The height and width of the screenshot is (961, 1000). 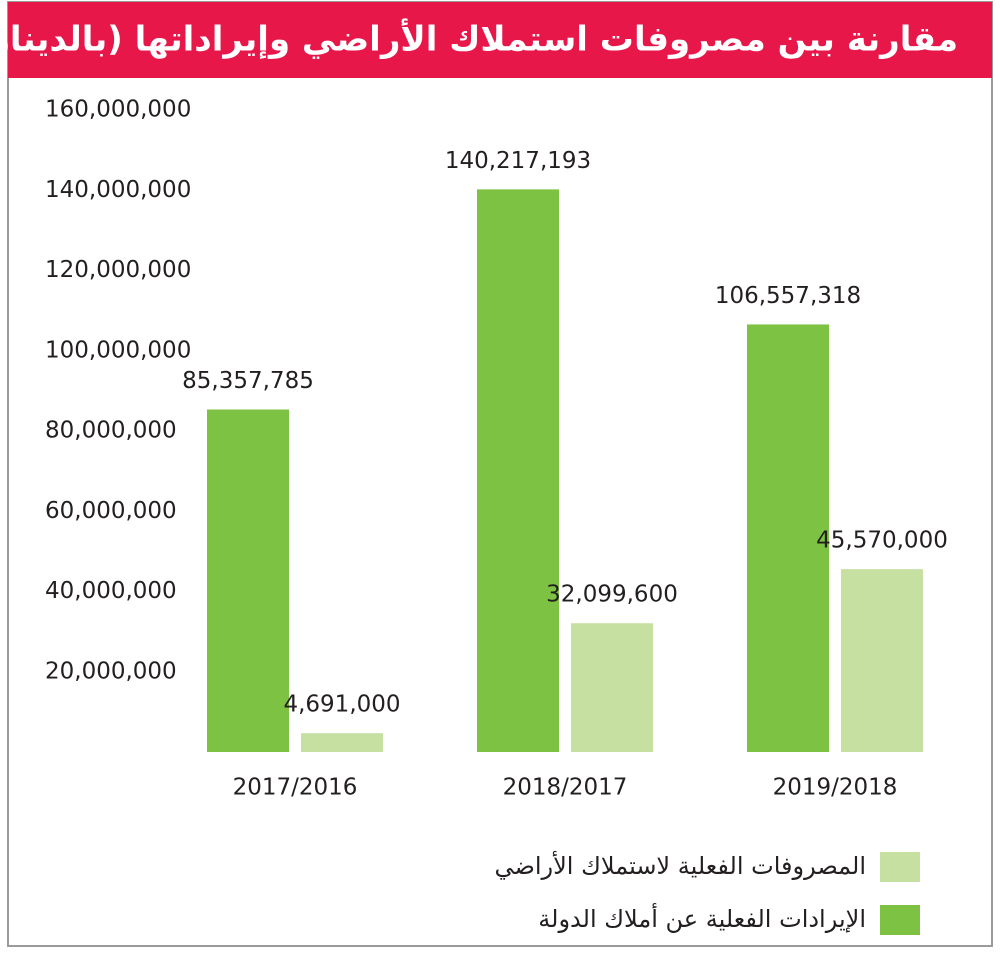 What do you see at coordinates (788, 296) in the screenshot?
I see `value-label: 106,557,318` at bounding box center [788, 296].